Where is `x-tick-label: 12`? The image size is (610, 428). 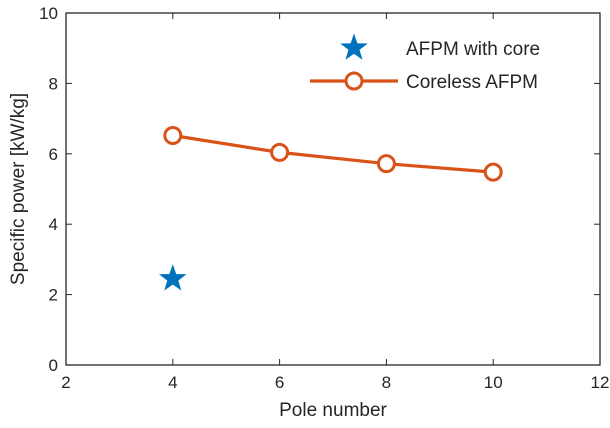 x-tick-label: 12 is located at coordinates (600, 382).